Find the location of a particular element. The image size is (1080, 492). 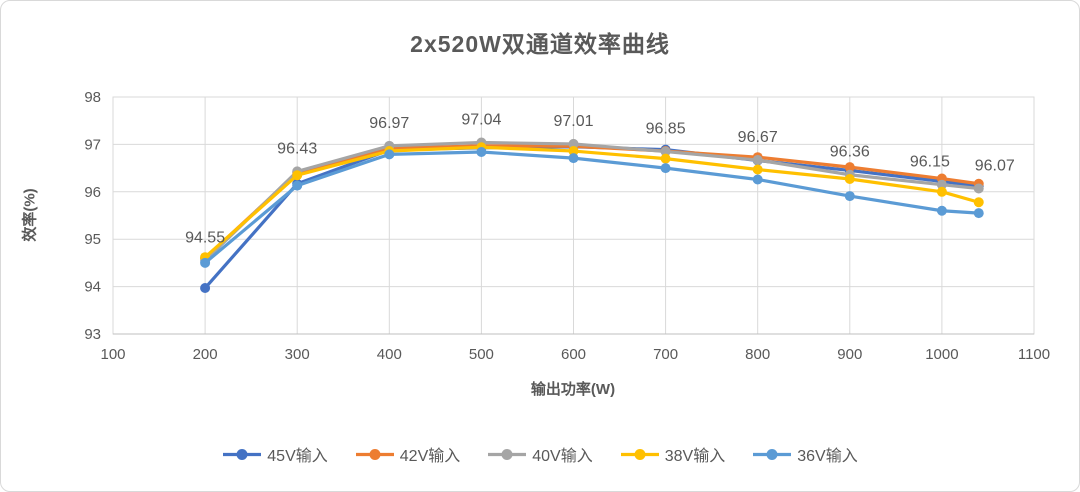

y-tick-label: 93 is located at coordinates (92, 334).